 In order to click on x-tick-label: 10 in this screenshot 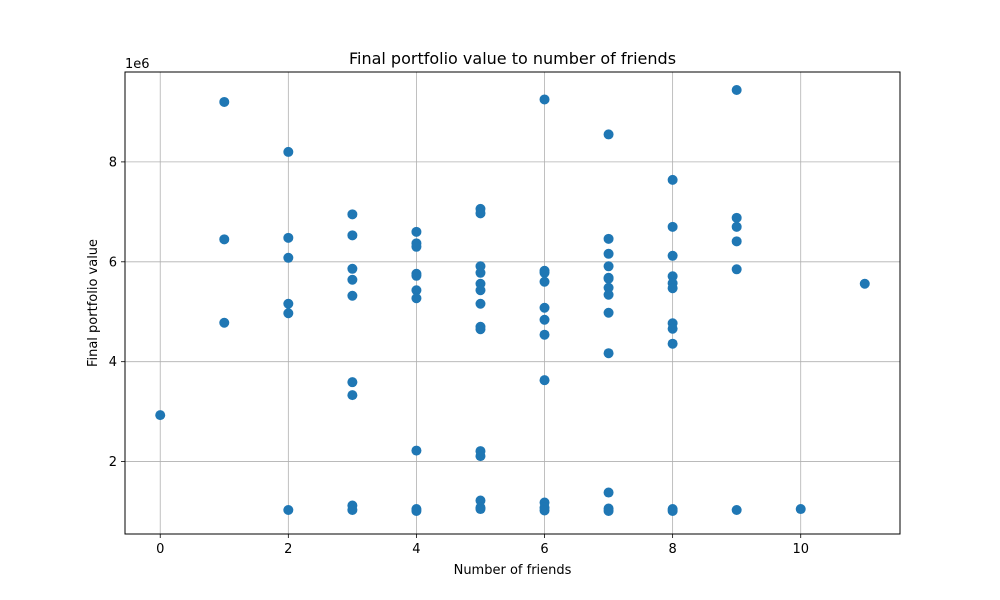, I will do `click(800, 549)`.